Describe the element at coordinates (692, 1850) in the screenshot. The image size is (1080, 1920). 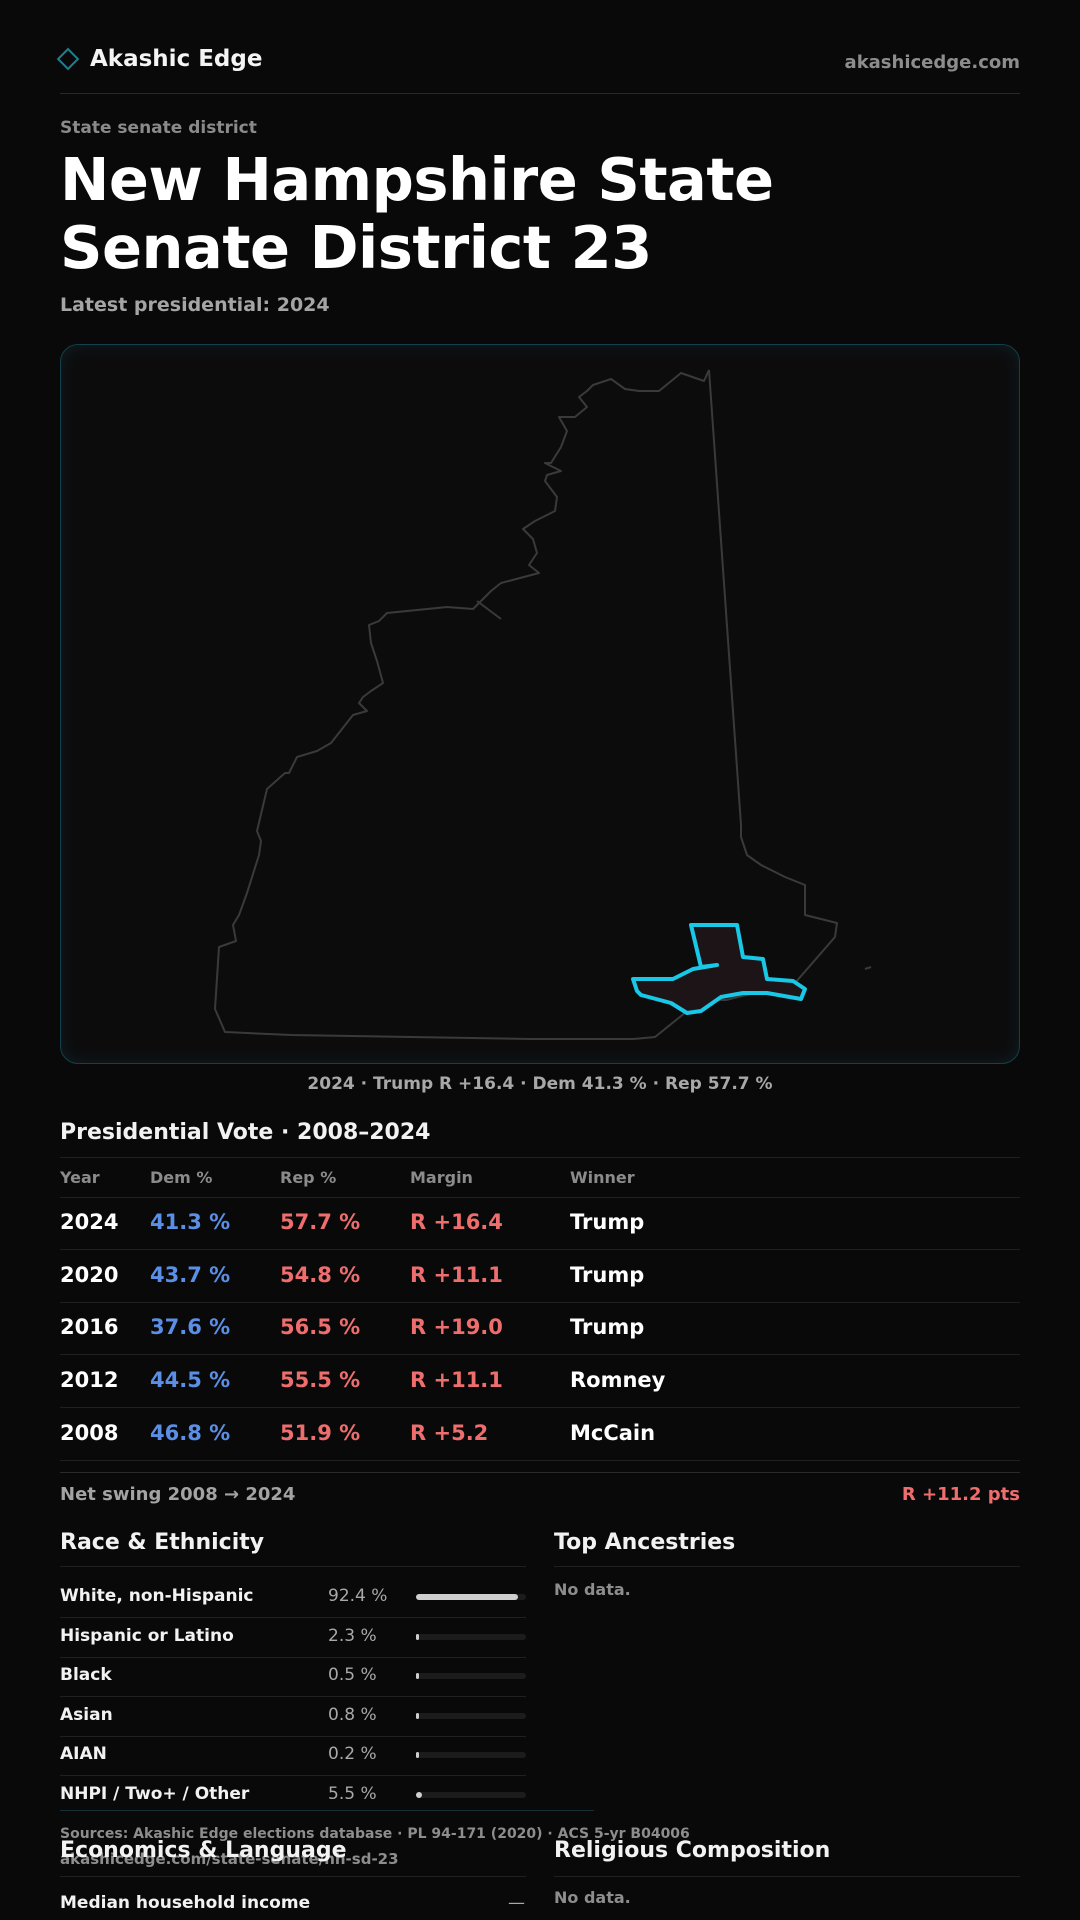
I see `religion-title: Religious Composition` at that location.